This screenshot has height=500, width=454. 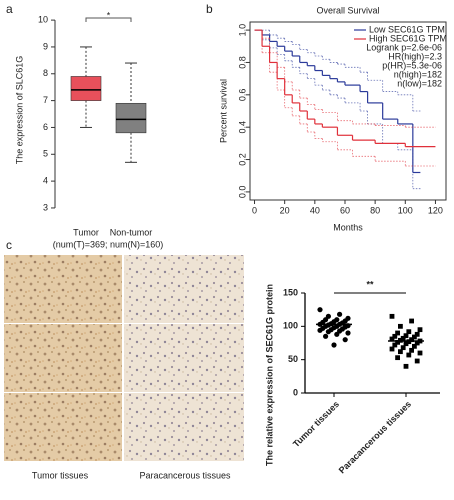 I want to click on y-tick-label: 9, so click(x=45, y=46).